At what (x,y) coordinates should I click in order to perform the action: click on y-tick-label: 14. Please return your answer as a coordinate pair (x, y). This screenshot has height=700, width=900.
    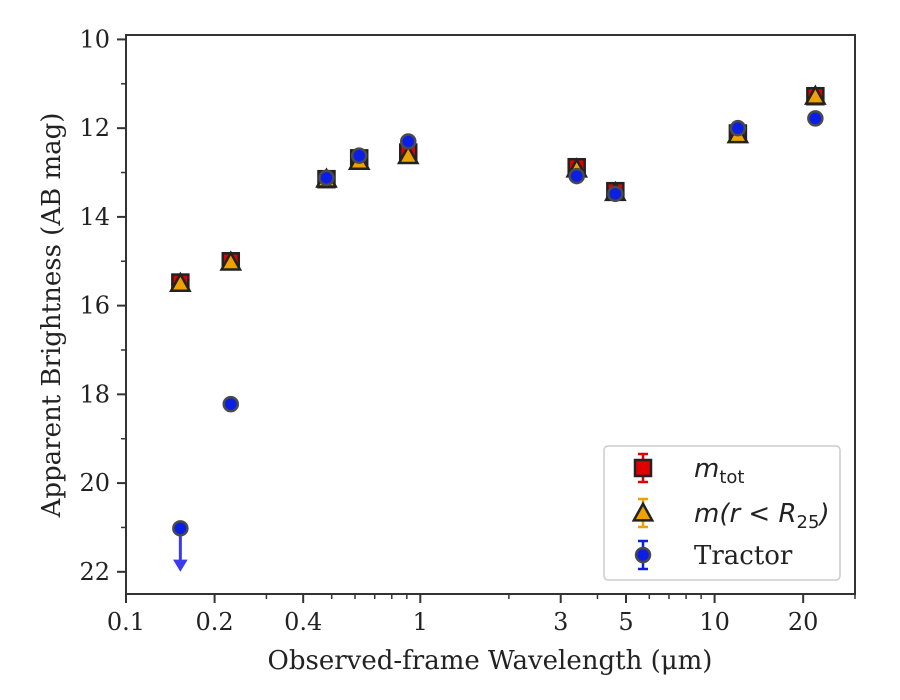
    Looking at the image, I should click on (94, 217).